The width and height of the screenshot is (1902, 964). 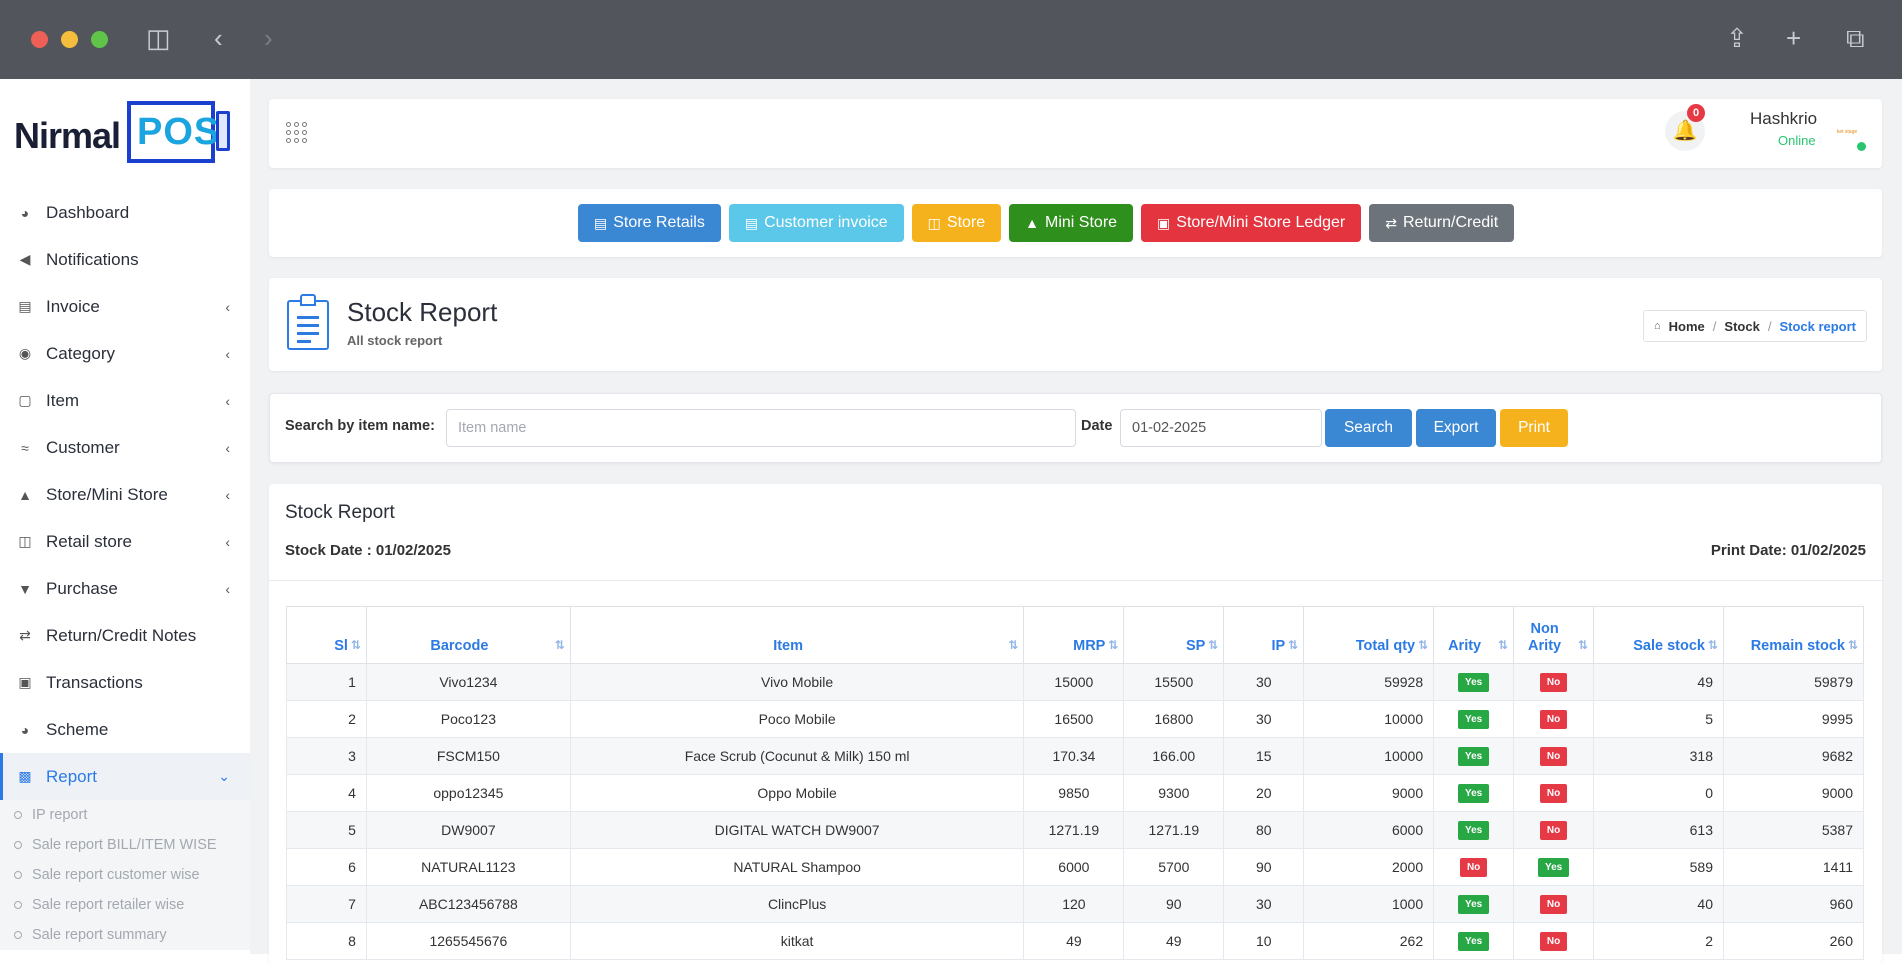 What do you see at coordinates (326, 682) in the screenshot?
I see `table-cell: 1` at bounding box center [326, 682].